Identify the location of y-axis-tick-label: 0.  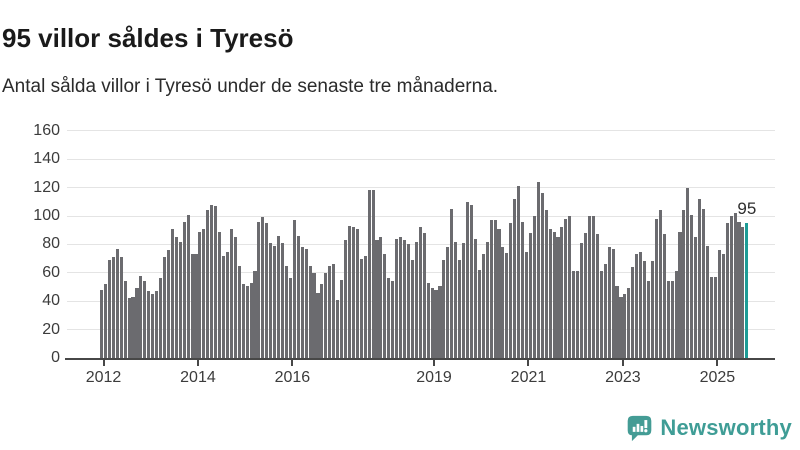
(55, 357).